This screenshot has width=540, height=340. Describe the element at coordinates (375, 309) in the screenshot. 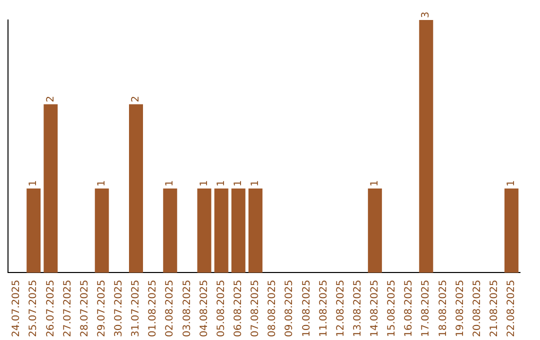

I see `x-tick-label: 14.08.2025` at that location.